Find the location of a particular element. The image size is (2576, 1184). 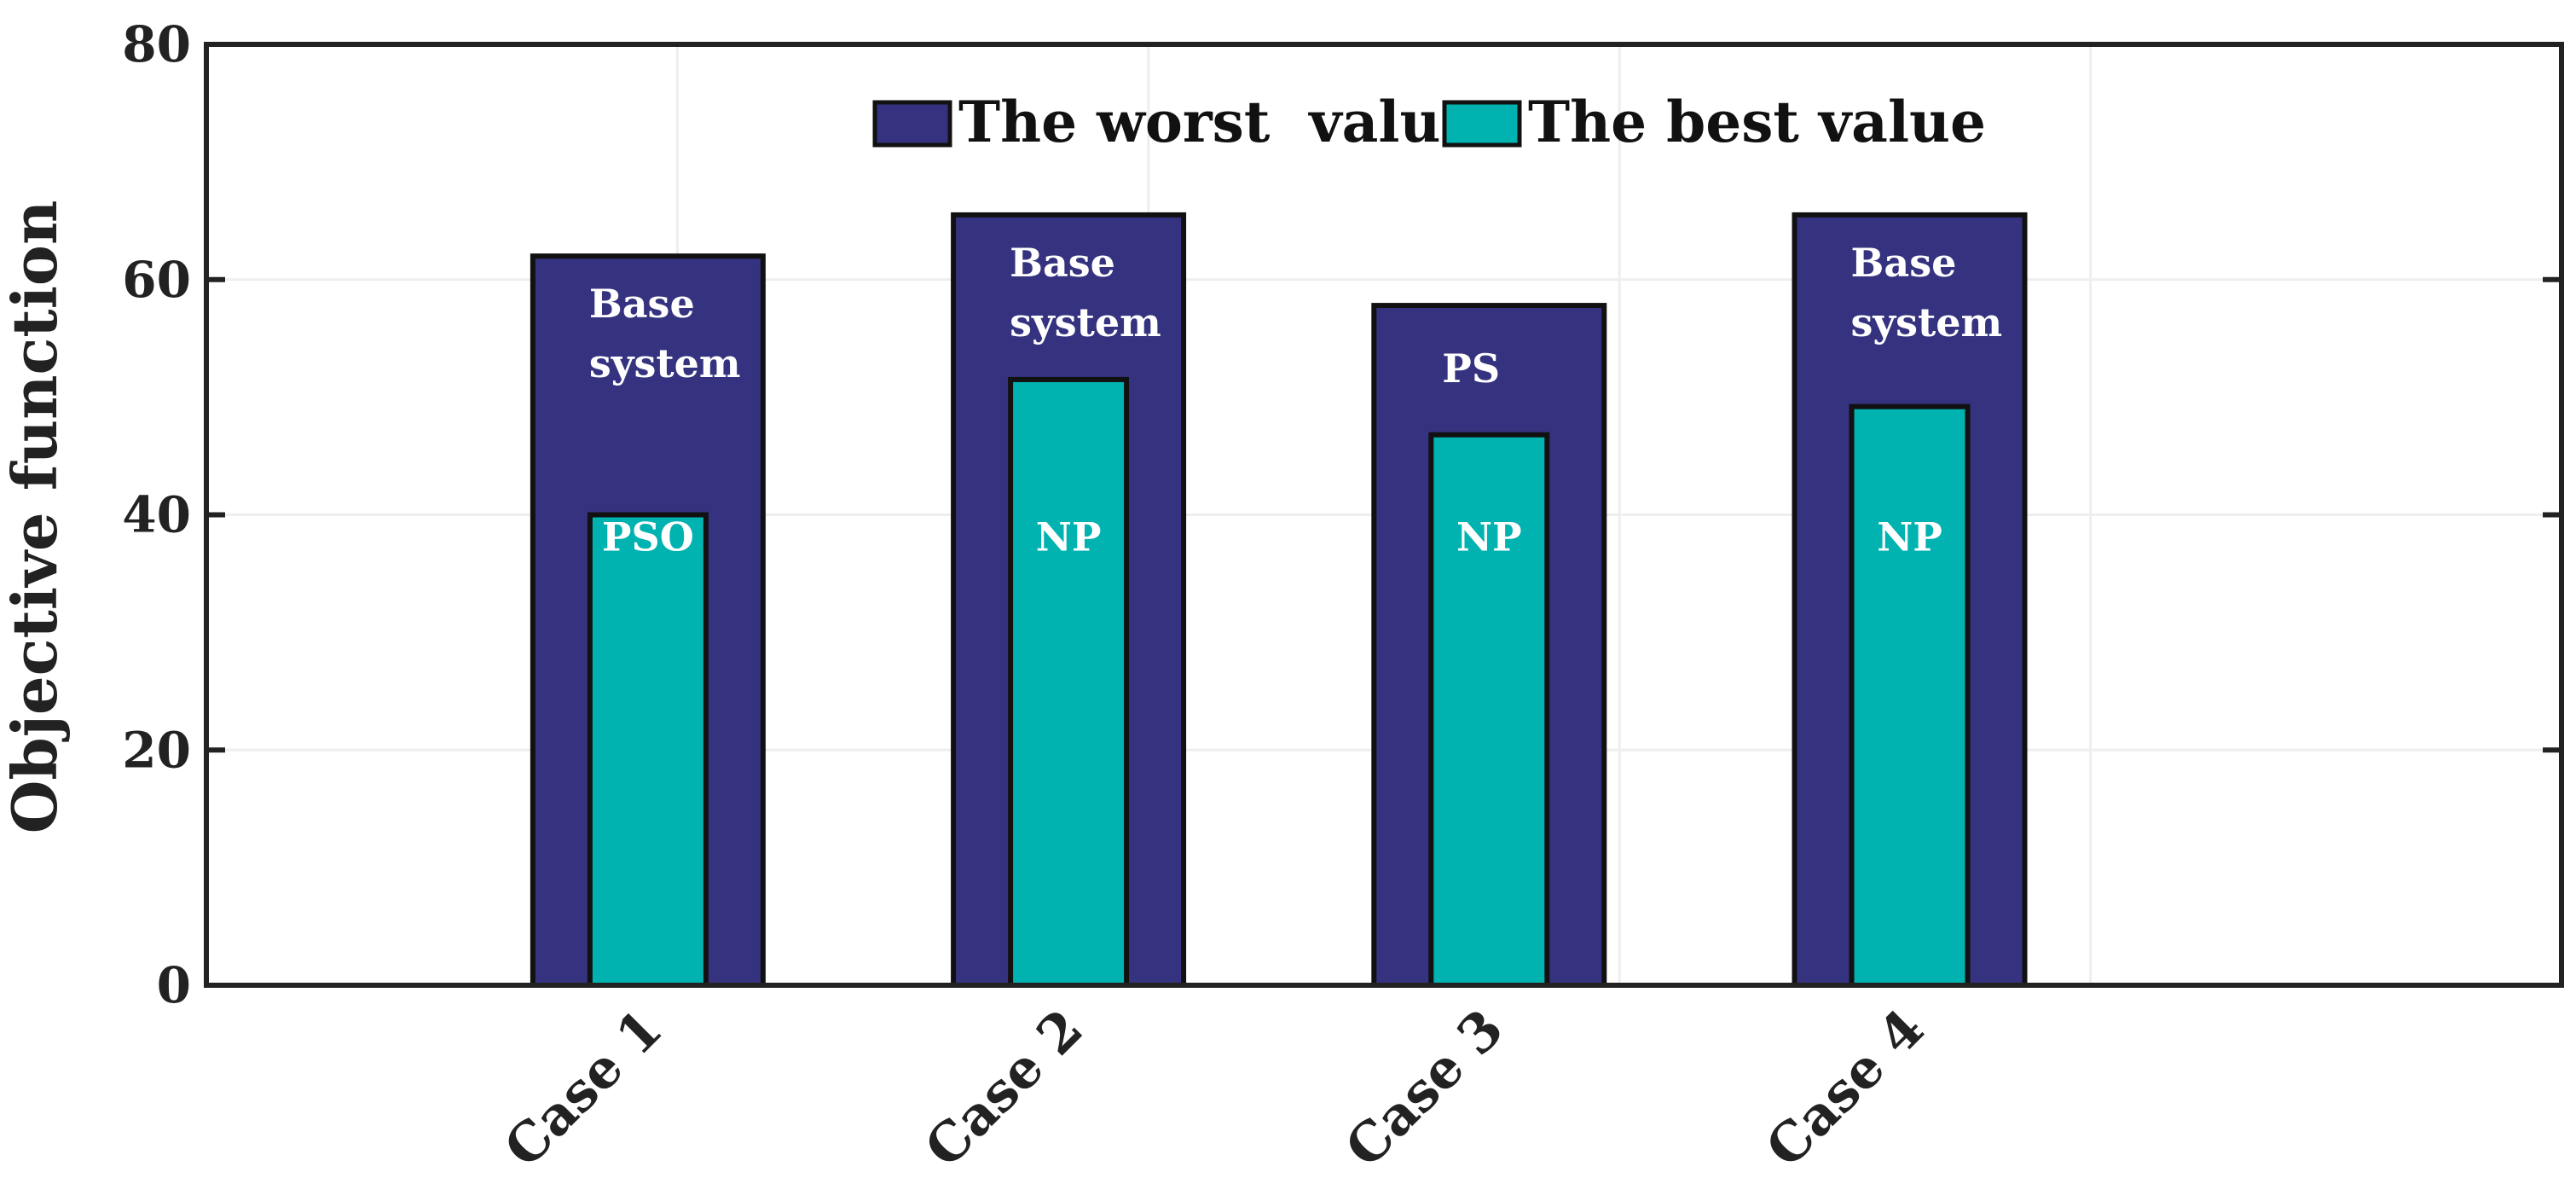

y-tick-label: 0 is located at coordinates (174, 985).